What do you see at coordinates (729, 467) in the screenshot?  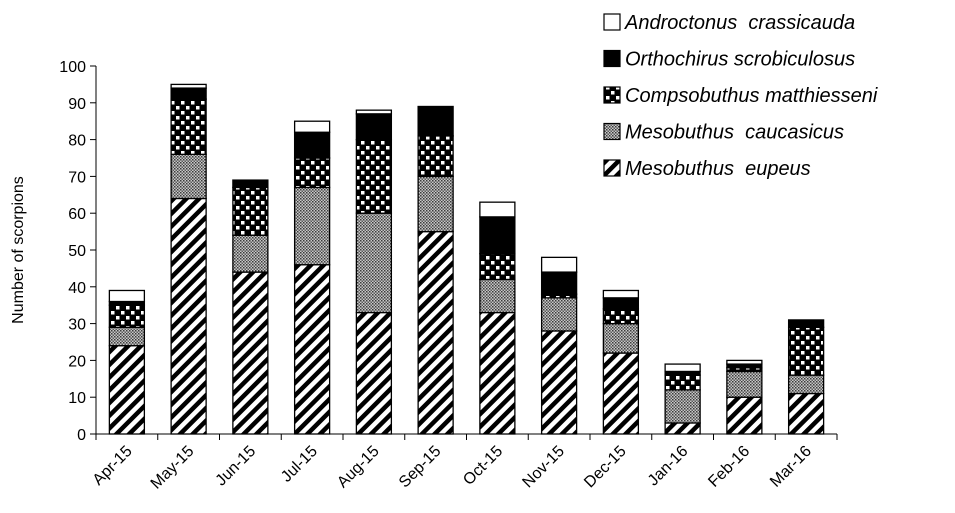 I see `x-tick-label: Feb-16` at bounding box center [729, 467].